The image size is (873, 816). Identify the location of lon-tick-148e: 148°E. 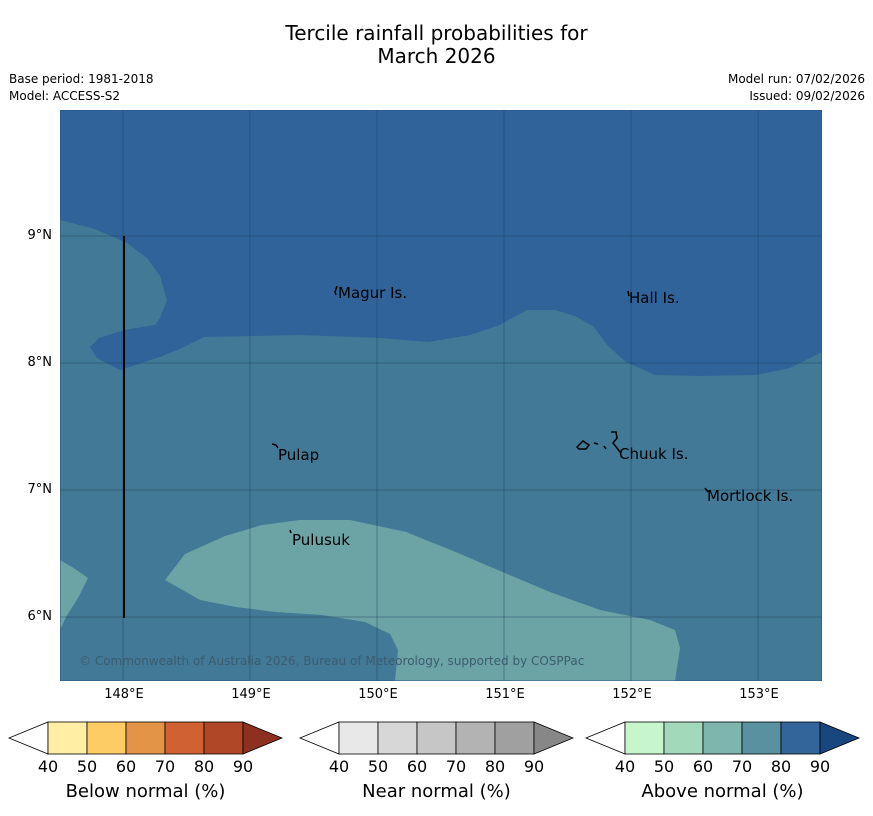
(124, 694).